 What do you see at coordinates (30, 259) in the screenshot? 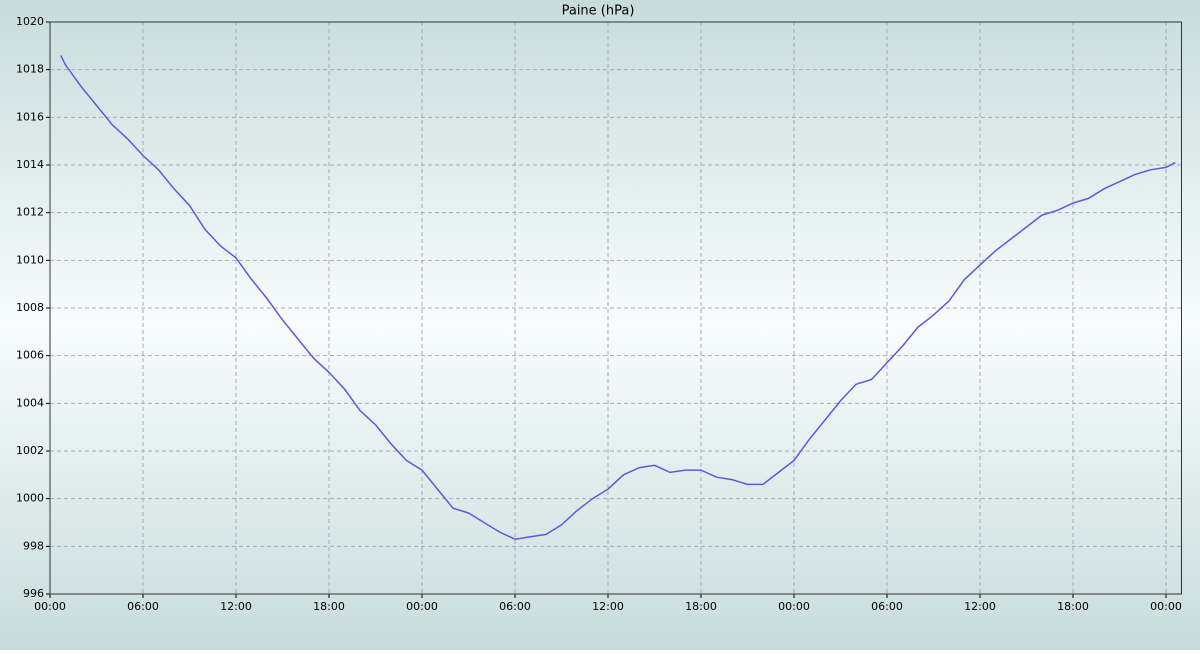
I see `y-tick-label: 1010` at bounding box center [30, 259].